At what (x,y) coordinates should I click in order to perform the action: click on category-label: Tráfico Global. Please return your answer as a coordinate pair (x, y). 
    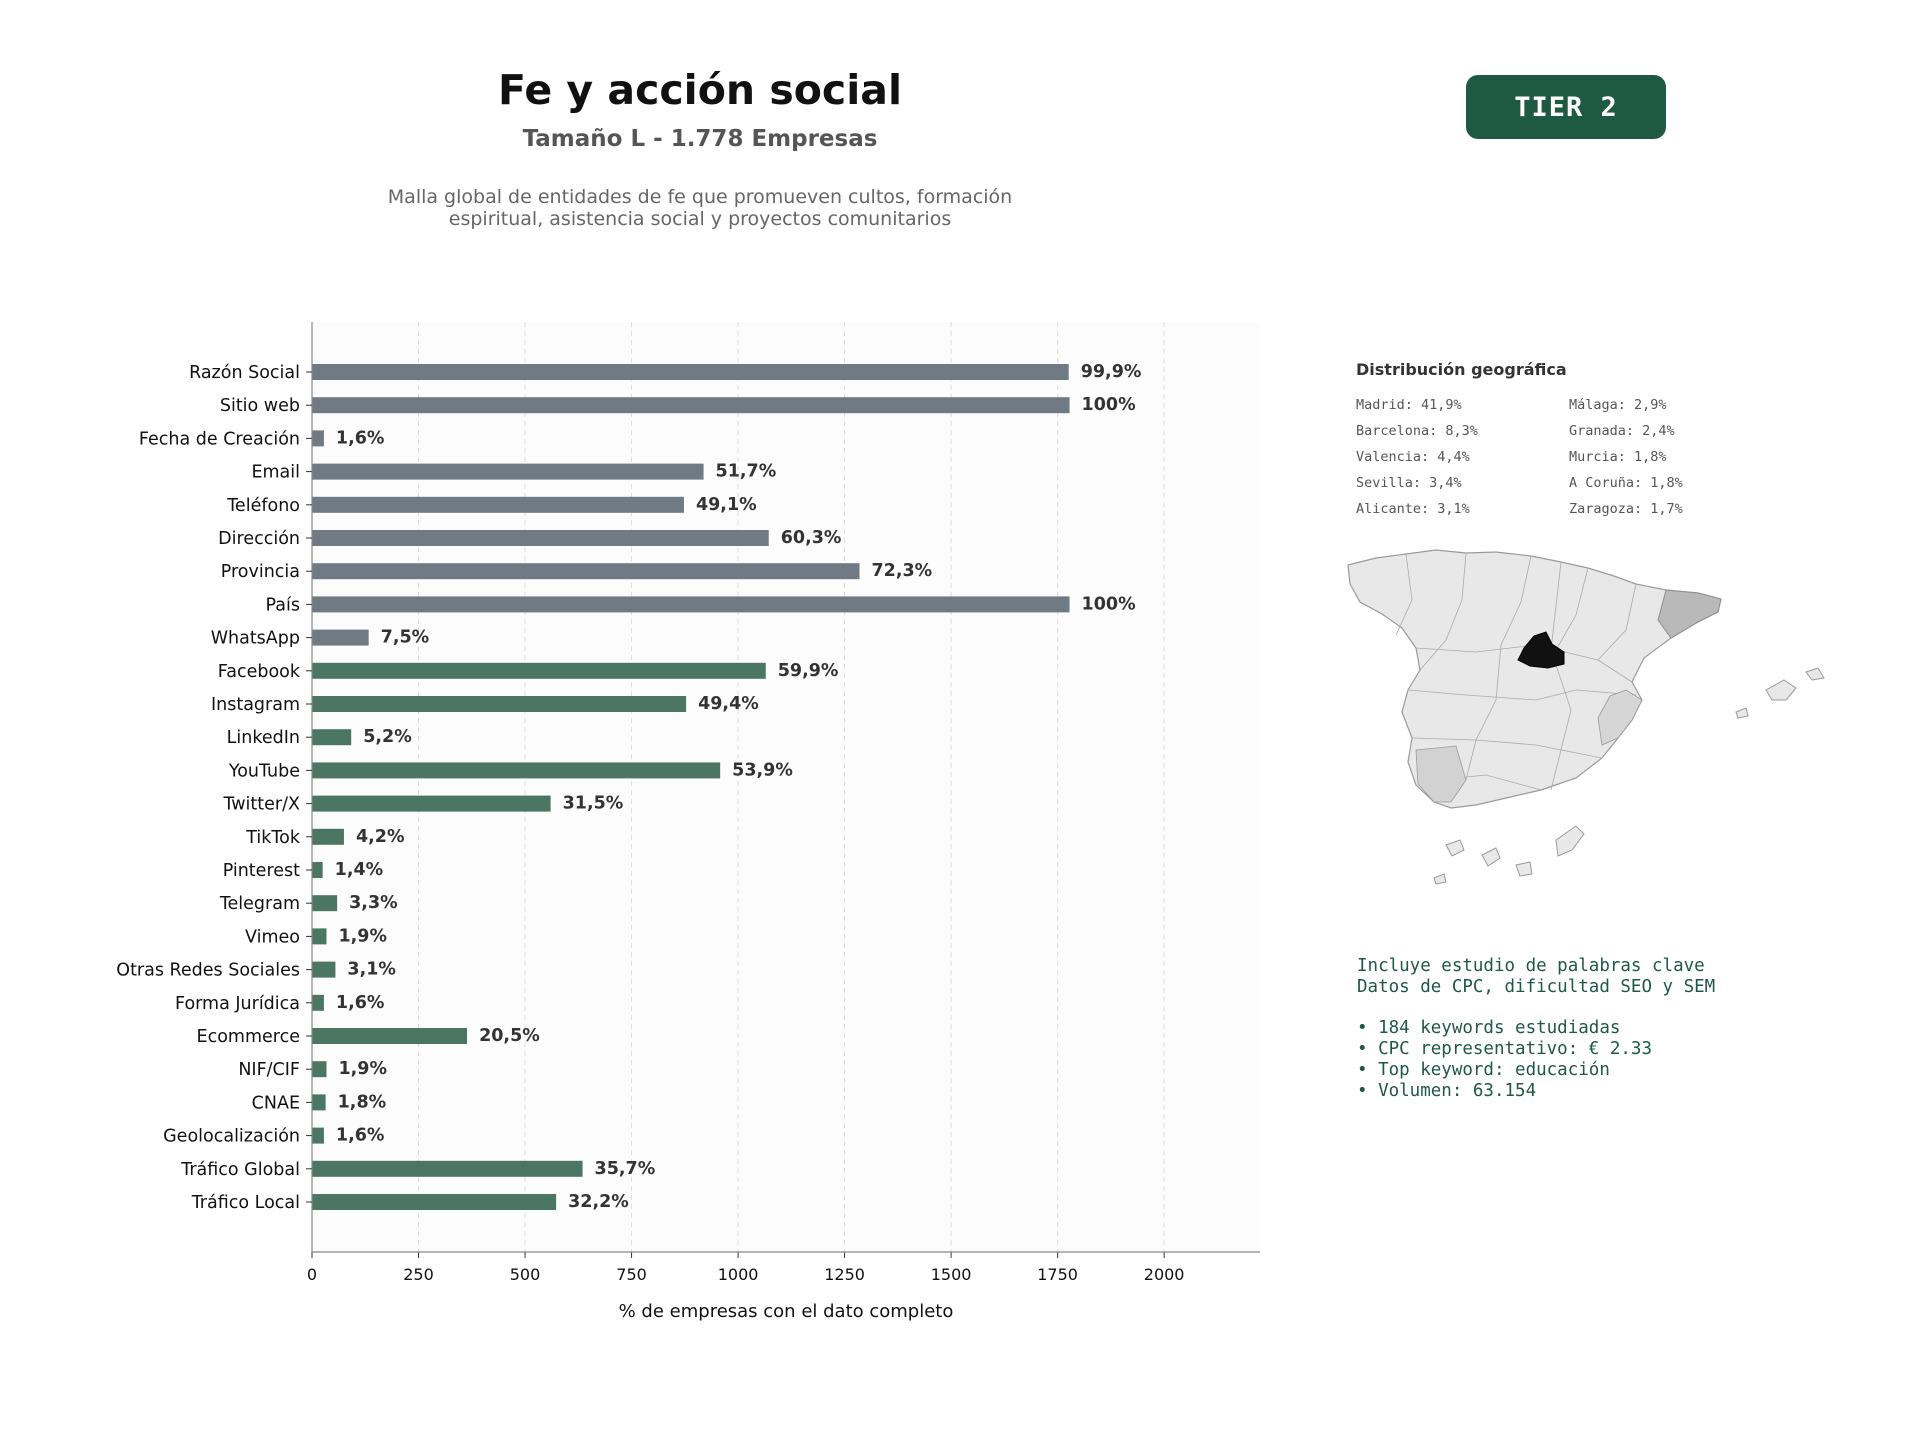
    Looking at the image, I should click on (240, 1170).